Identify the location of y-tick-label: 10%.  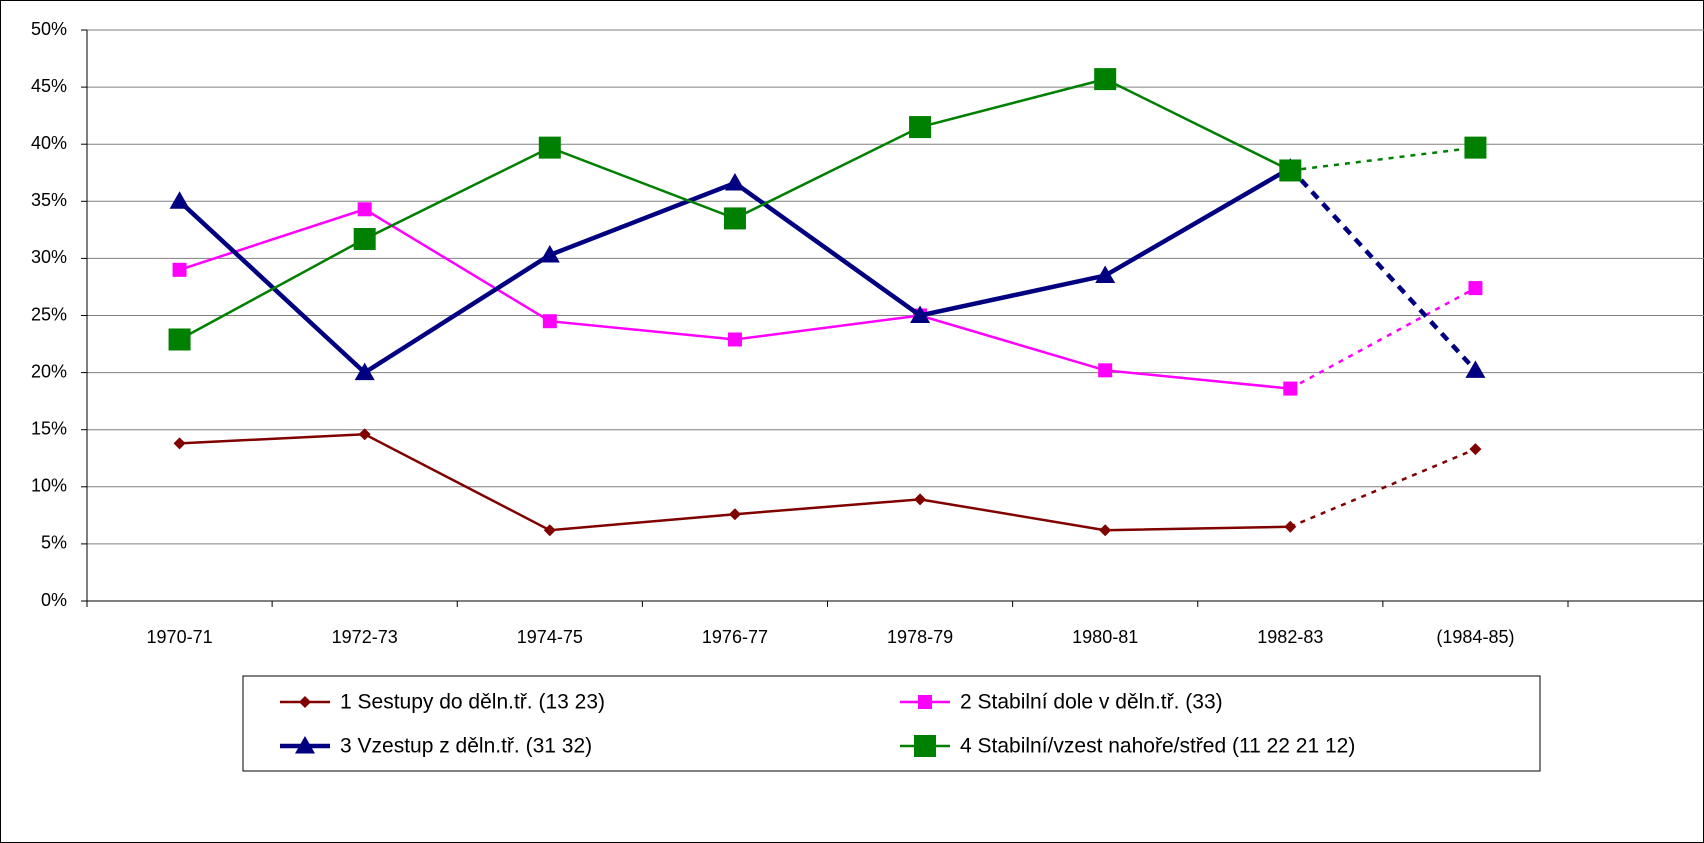
(49, 486).